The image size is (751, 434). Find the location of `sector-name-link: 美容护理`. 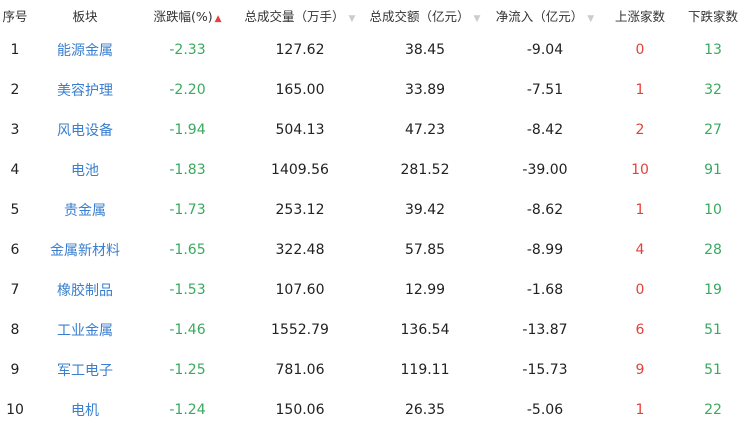

sector-name-link: 美容护理 is located at coordinates (85, 91).